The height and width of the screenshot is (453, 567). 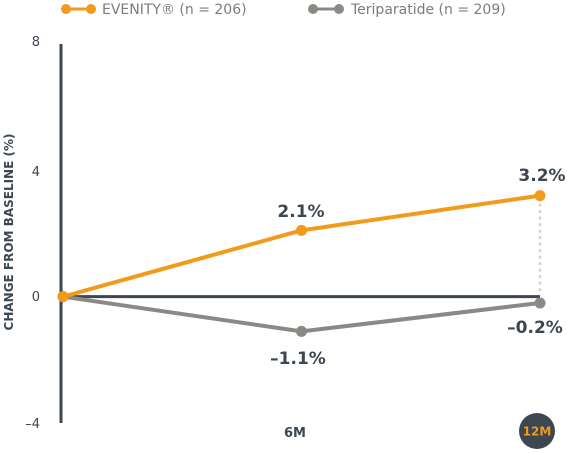 What do you see at coordinates (32, 424) in the screenshot?
I see `y-tick-label-neg4: –4` at bounding box center [32, 424].